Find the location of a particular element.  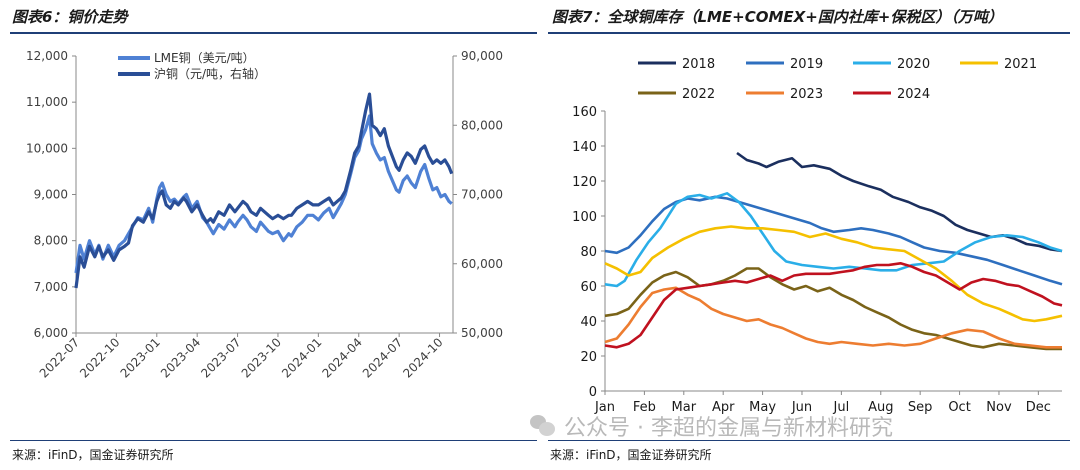

y-tick-label: 120 is located at coordinates (584, 182).